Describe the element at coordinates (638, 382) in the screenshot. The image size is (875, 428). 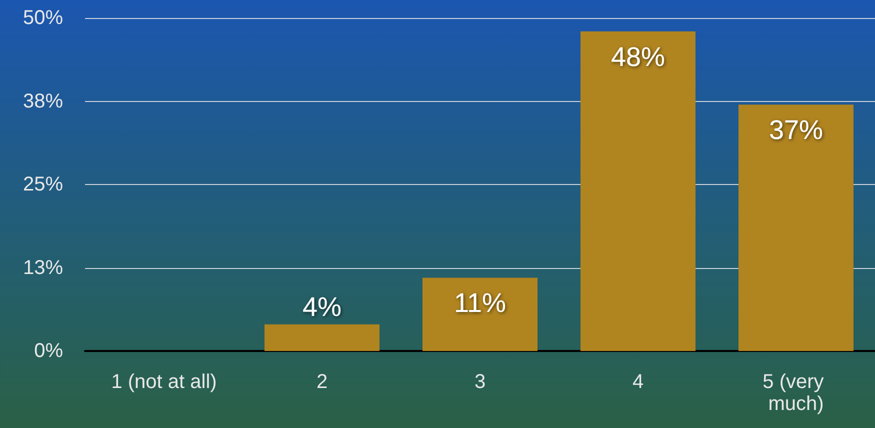
I see `x-tick-label: 4` at that location.